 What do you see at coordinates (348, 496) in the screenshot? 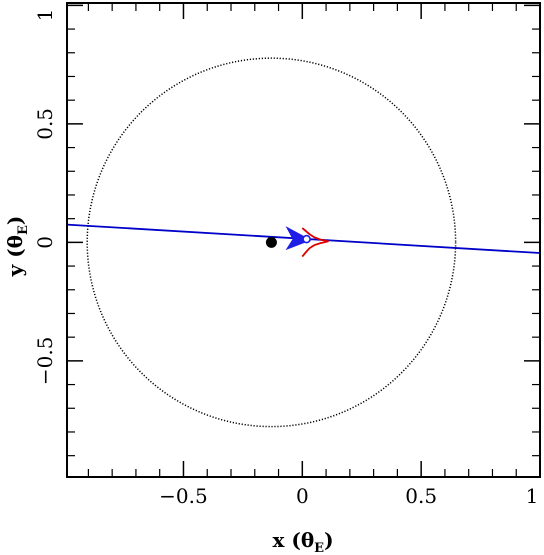
I see `x-tick-labels: −0.5 0 0.5 1` at bounding box center [348, 496].